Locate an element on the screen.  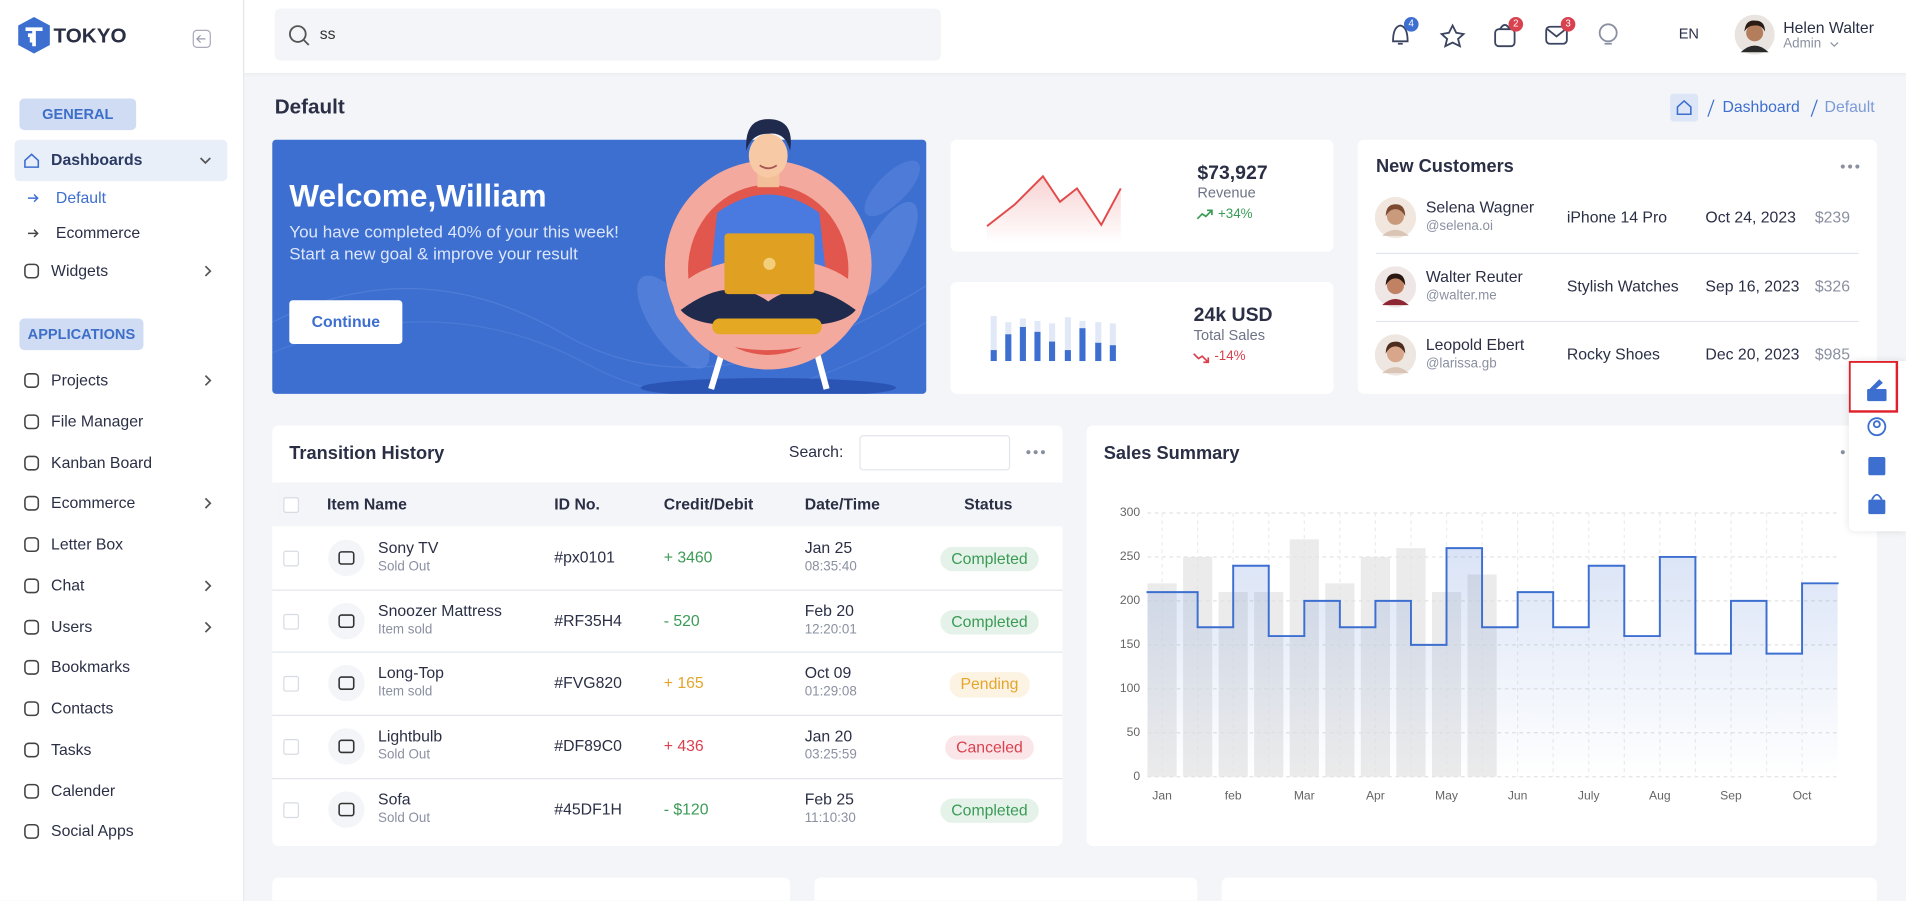
breadcrumb-link: Dashboard is located at coordinates (1761, 106).